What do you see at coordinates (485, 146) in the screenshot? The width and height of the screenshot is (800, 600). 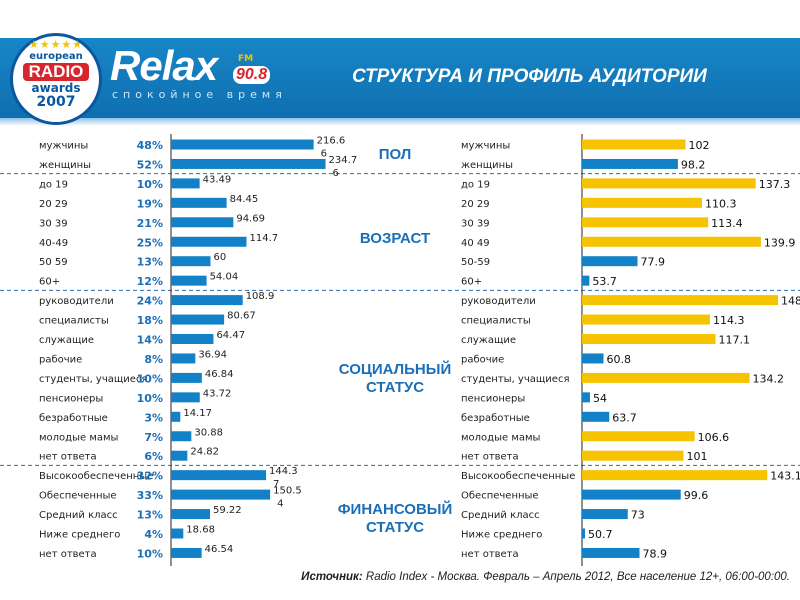 I see `right-category-label: мужчины` at bounding box center [485, 146].